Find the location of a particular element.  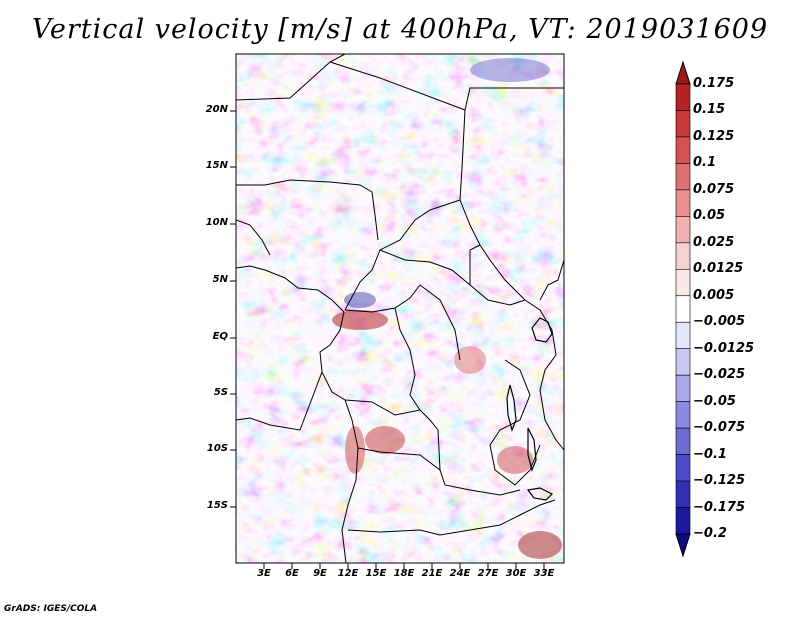

grads-credit: GrADS: IGES/COLA is located at coordinates (51, 609).